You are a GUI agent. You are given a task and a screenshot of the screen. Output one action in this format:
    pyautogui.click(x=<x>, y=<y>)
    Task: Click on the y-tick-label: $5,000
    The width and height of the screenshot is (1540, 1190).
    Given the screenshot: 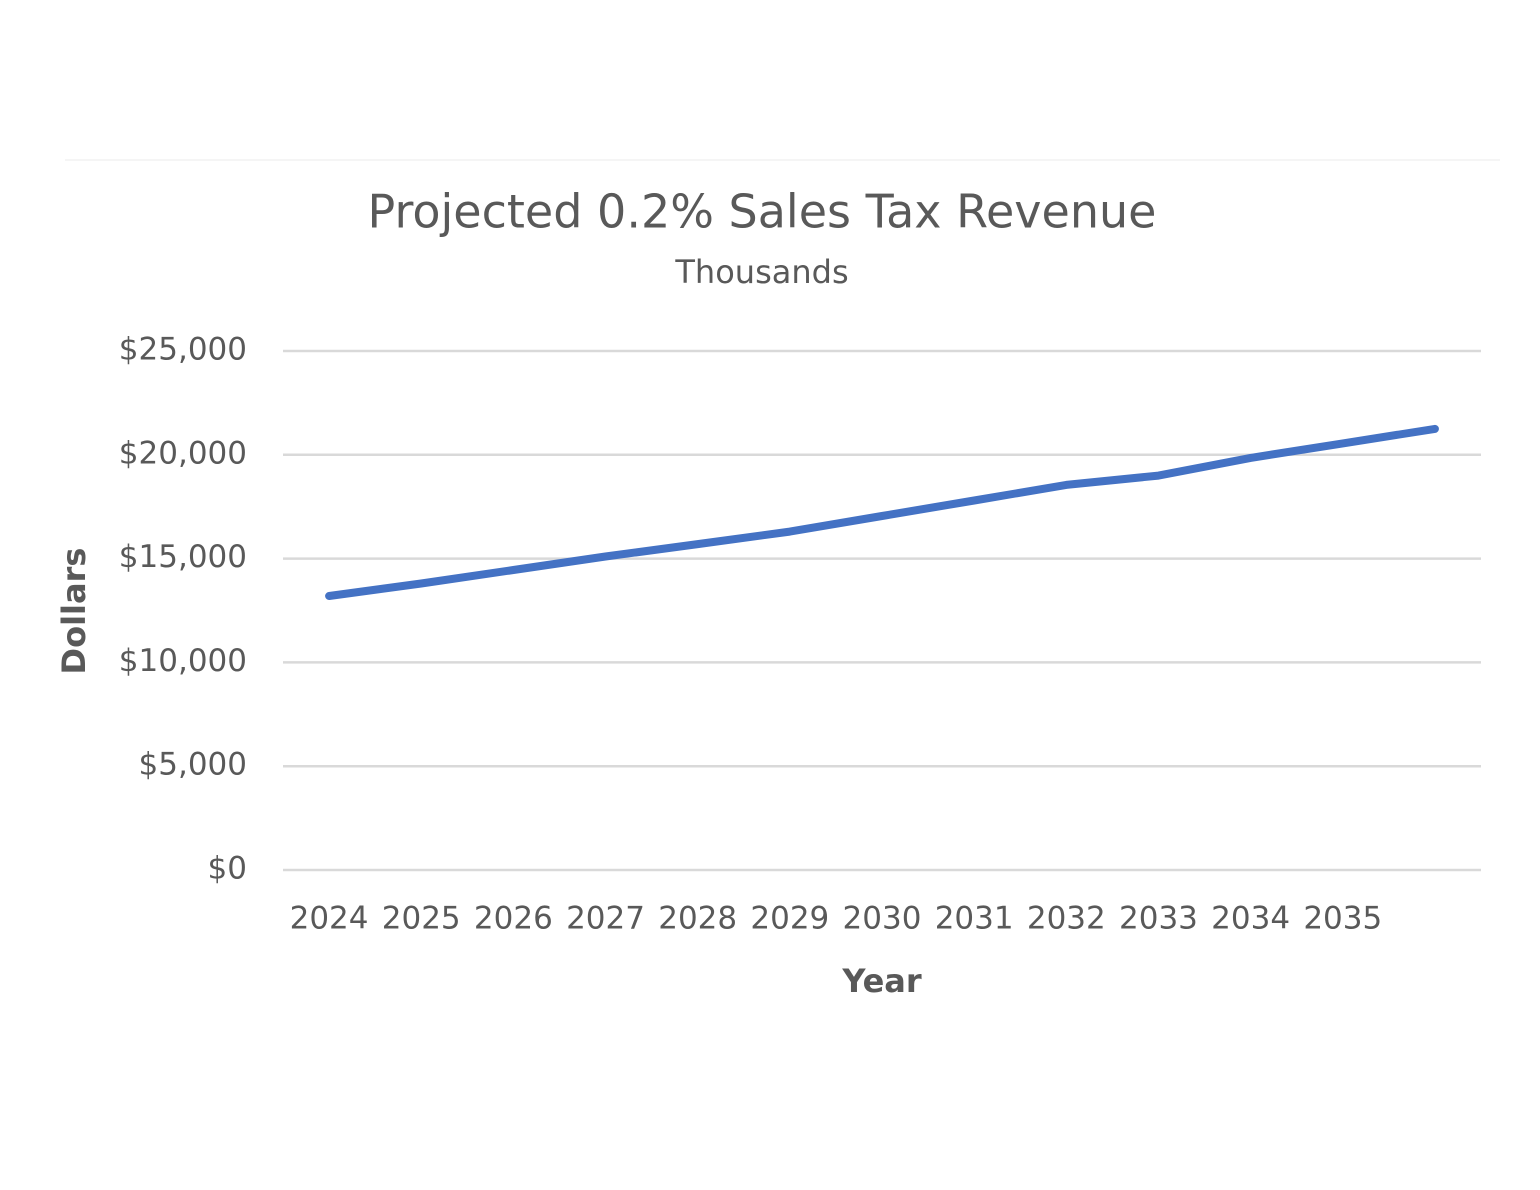 What is the action you would take?
    pyautogui.click(x=193, y=765)
    